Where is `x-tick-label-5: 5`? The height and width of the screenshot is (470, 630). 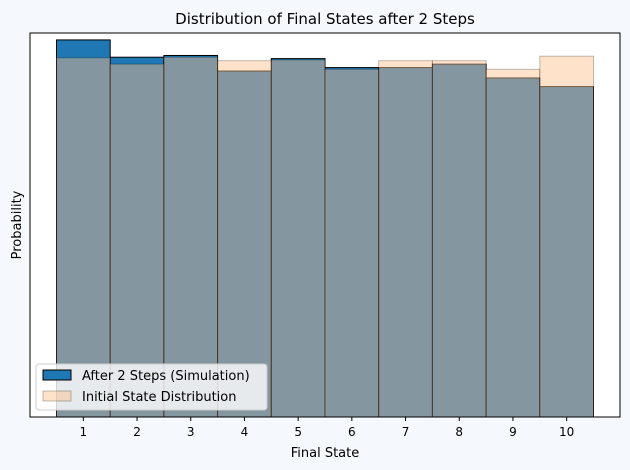
x-tick-label-5: 5 is located at coordinates (298, 432).